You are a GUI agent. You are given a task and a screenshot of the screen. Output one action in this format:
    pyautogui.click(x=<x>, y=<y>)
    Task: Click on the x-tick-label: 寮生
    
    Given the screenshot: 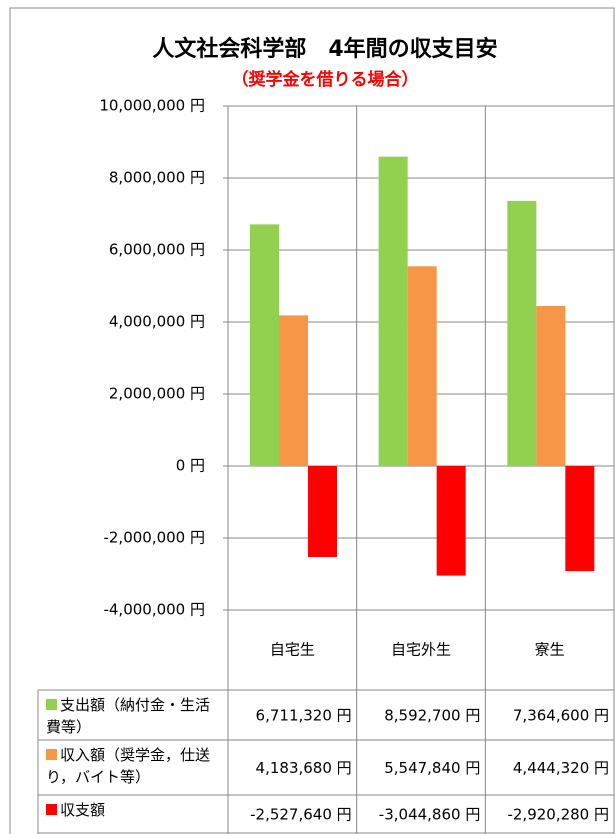 What is the action you would take?
    pyautogui.click(x=550, y=650)
    